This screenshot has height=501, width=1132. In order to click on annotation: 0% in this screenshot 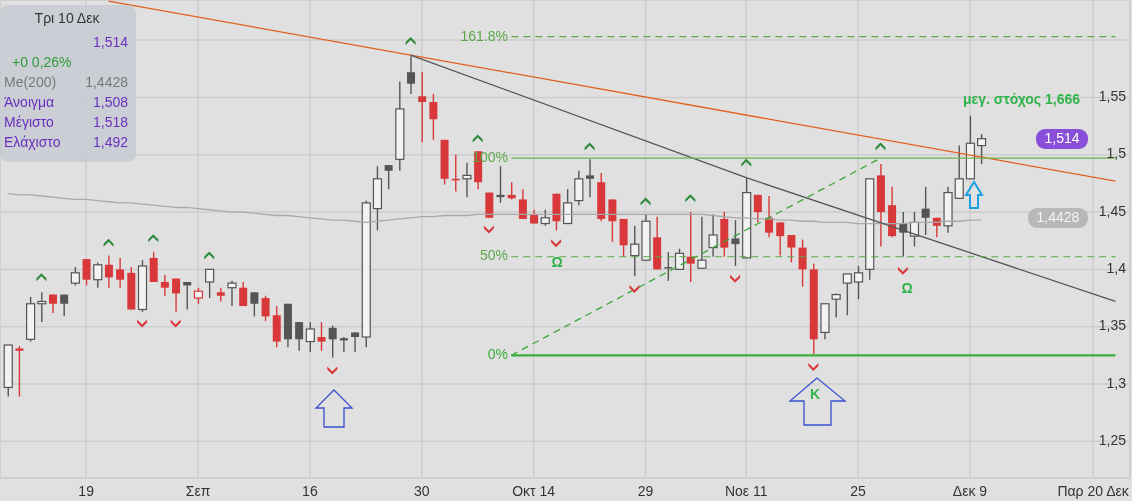, I will do `click(497, 353)`.